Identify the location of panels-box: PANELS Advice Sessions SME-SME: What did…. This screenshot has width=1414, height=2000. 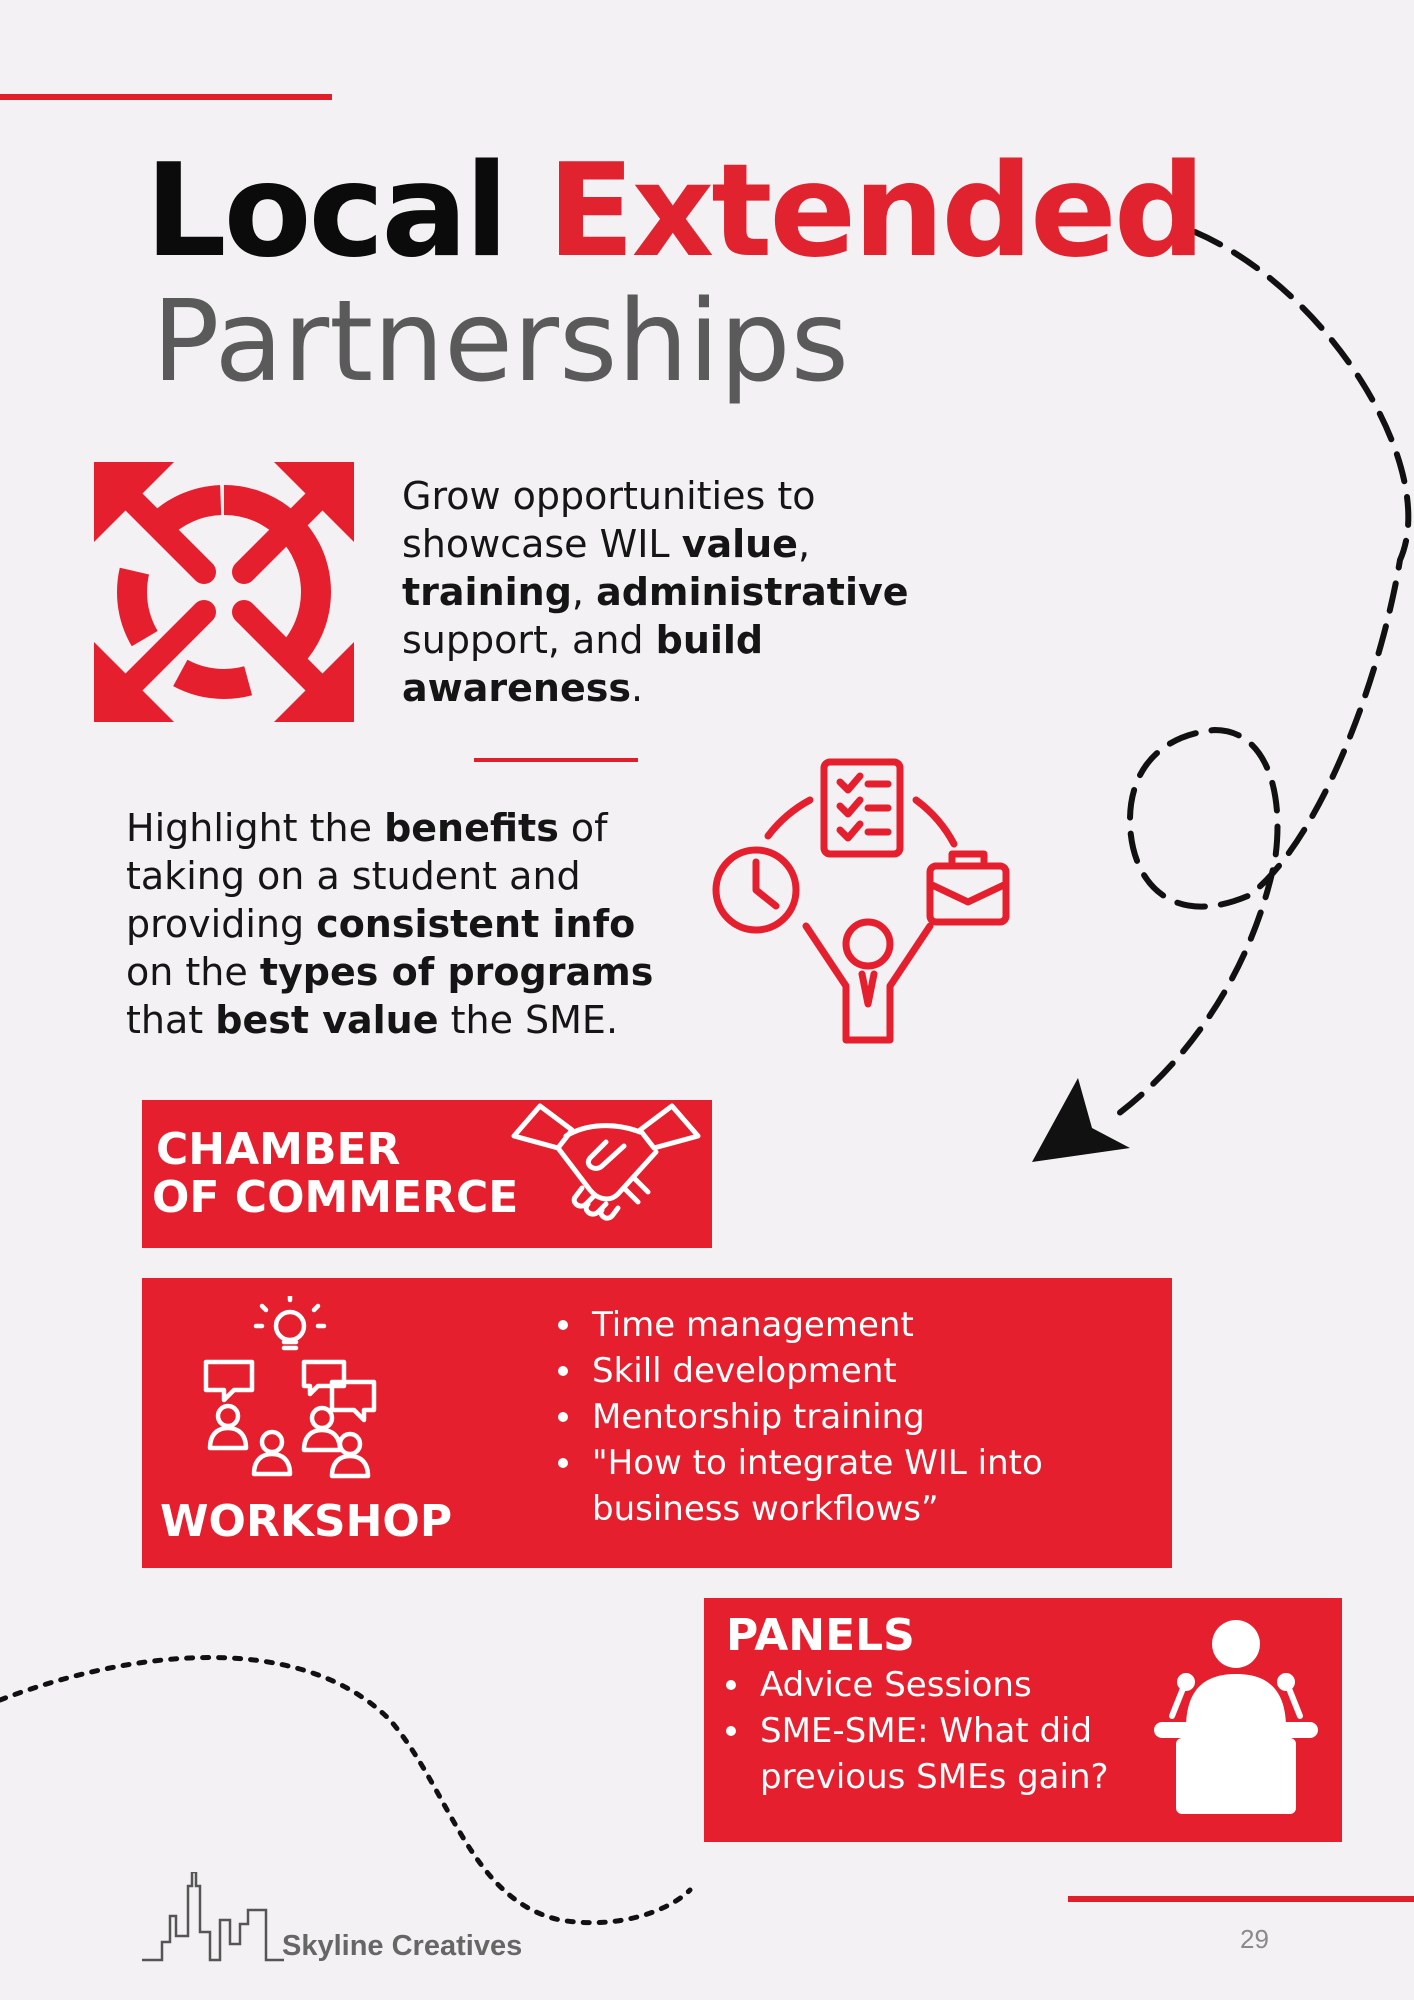
(1023, 1720).